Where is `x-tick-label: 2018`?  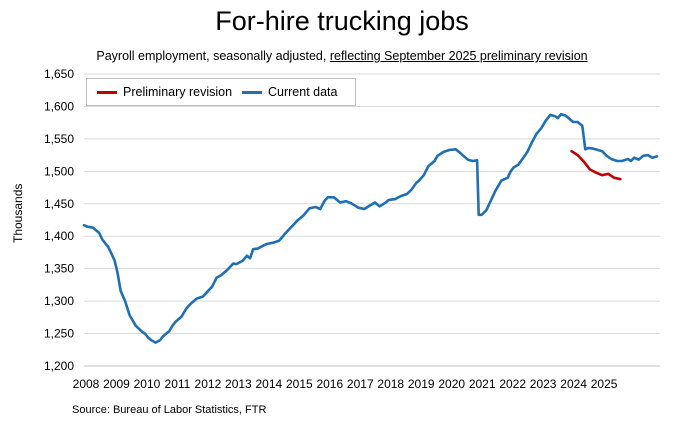
x-tick-label: 2018 is located at coordinates (390, 384).